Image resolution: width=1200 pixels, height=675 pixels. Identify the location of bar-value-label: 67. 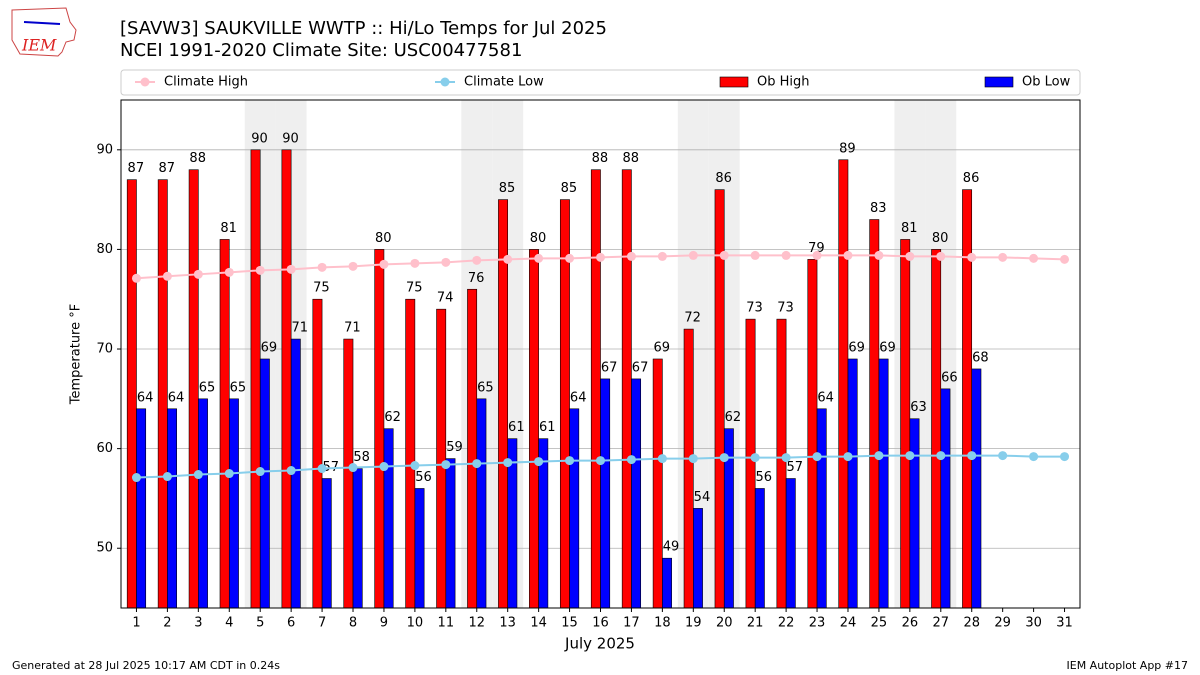
(640, 367).